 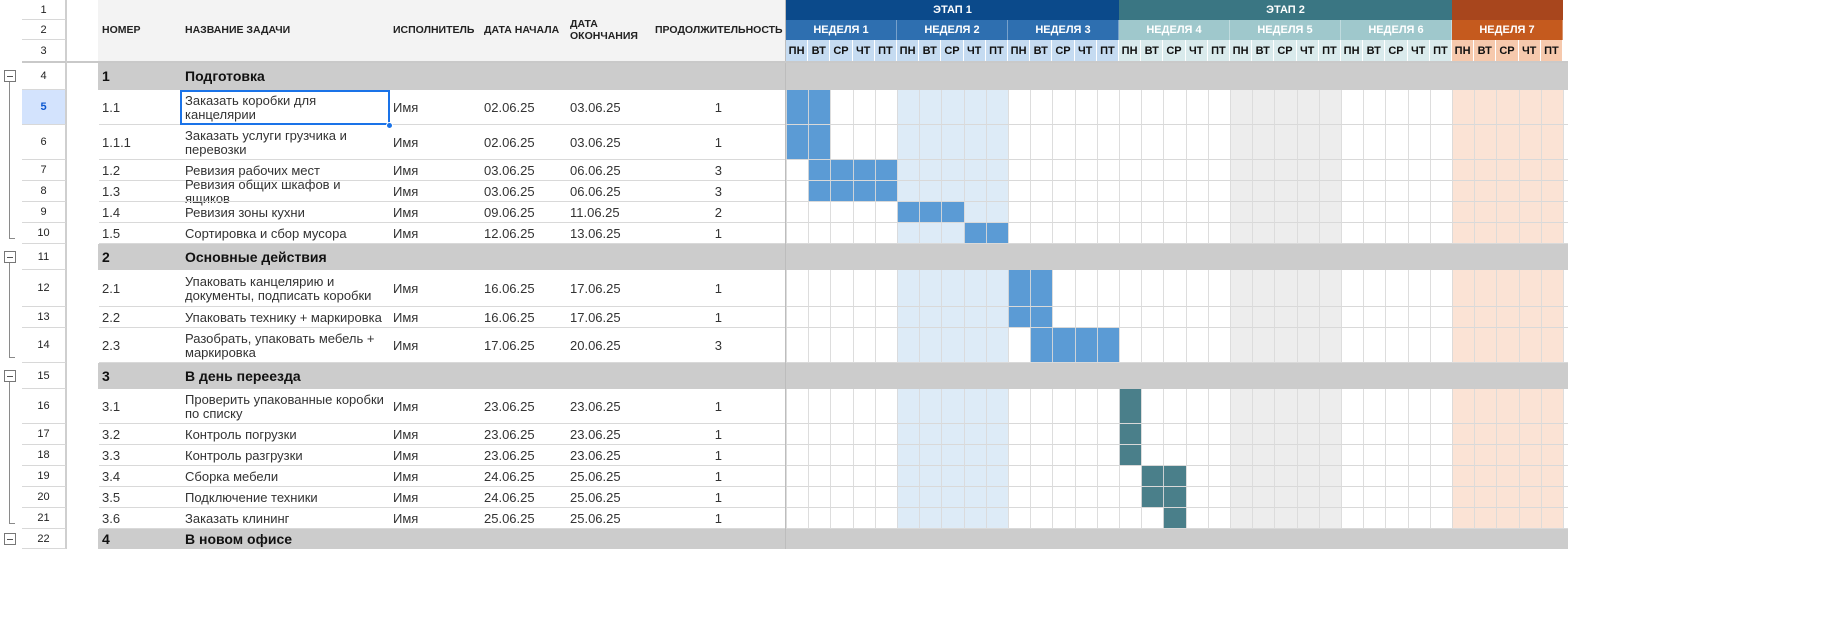 What do you see at coordinates (1285, 30) in the screenshot?
I see `week-header-5: НЕДЕЛЯ 5` at bounding box center [1285, 30].